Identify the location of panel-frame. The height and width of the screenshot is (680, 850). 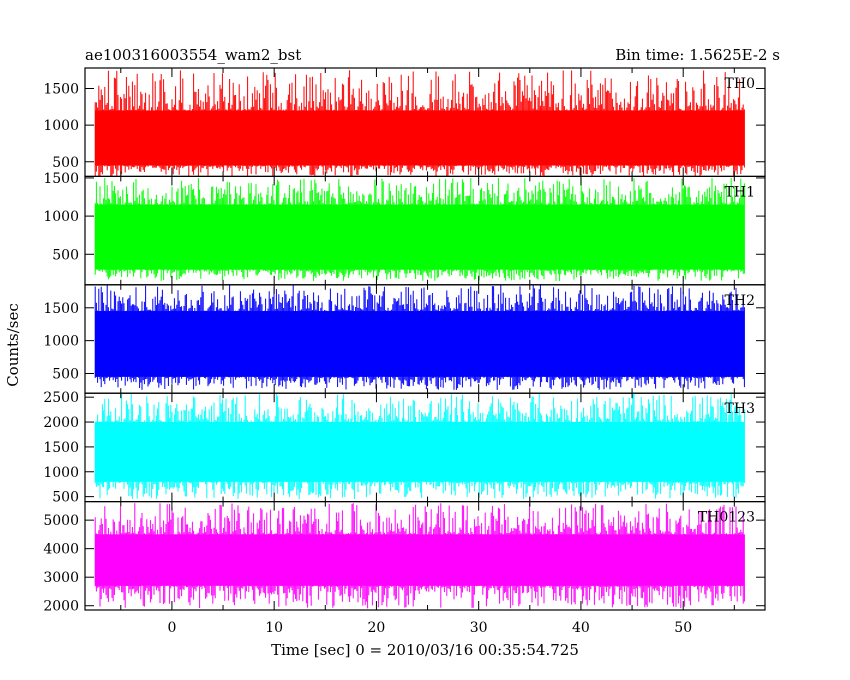
(425, 556).